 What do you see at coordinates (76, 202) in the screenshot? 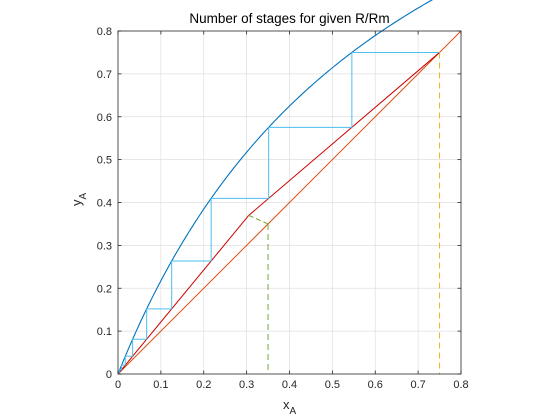
I see `y-axis-label-main: y` at bounding box center [76, 202].